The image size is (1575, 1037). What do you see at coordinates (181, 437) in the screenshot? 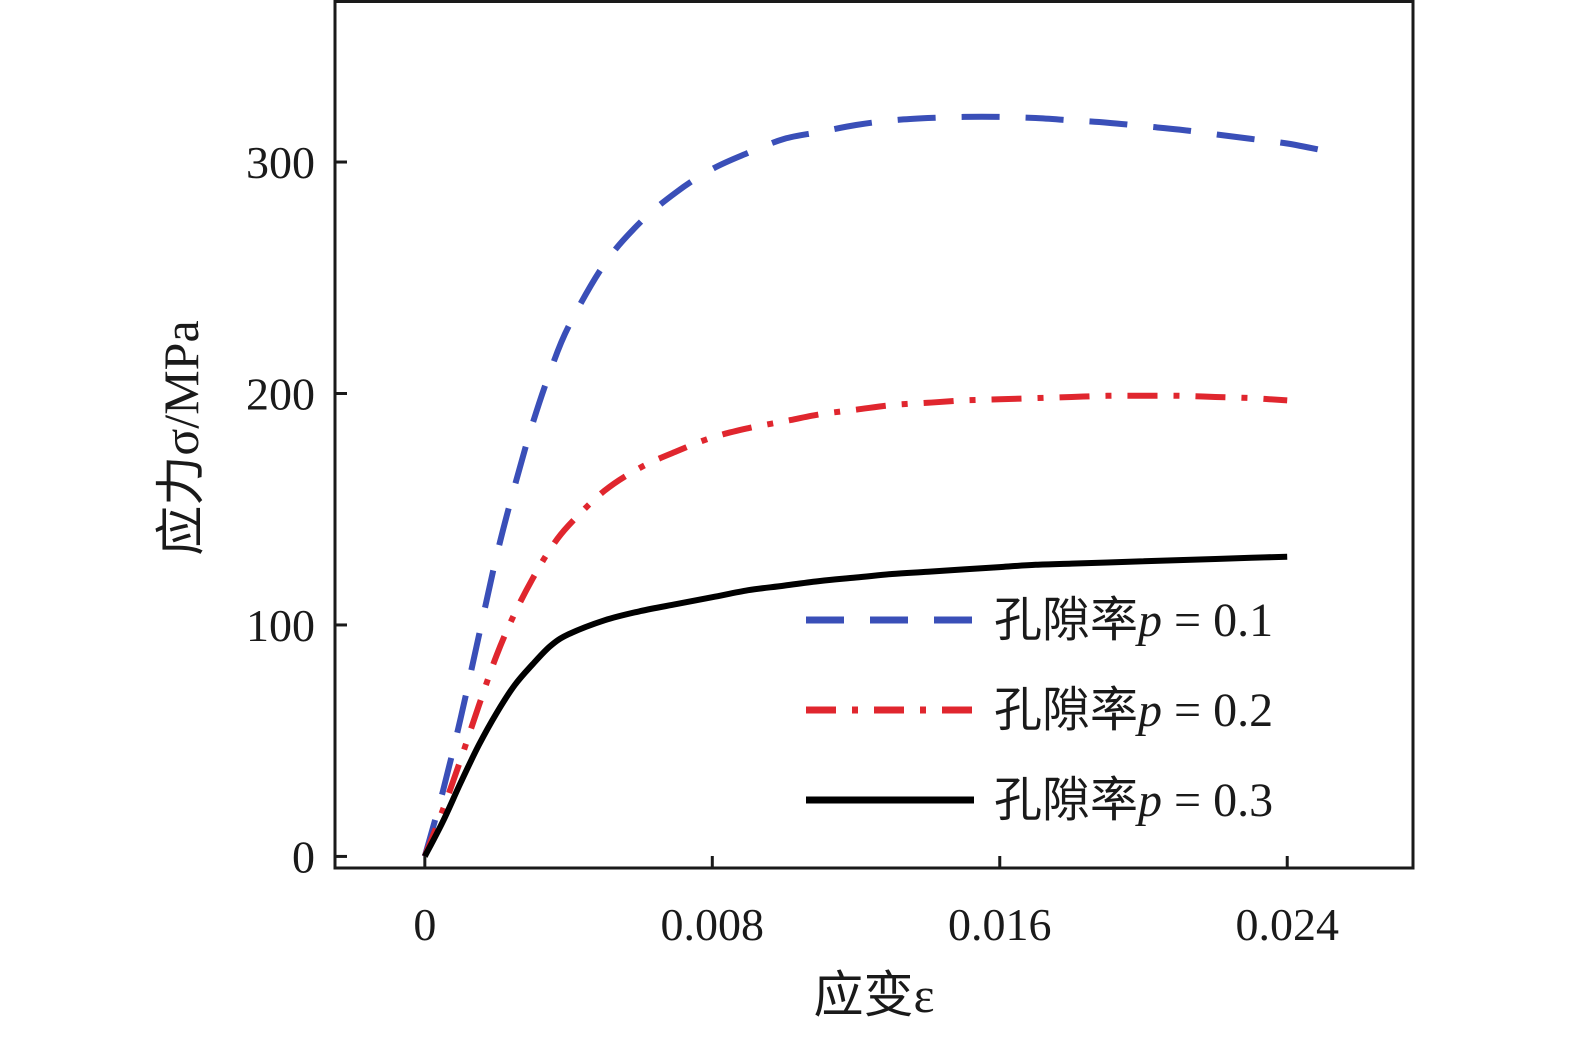
I see `y-axis-title: 应力σ/MPa` at bounding box center [181, 437].